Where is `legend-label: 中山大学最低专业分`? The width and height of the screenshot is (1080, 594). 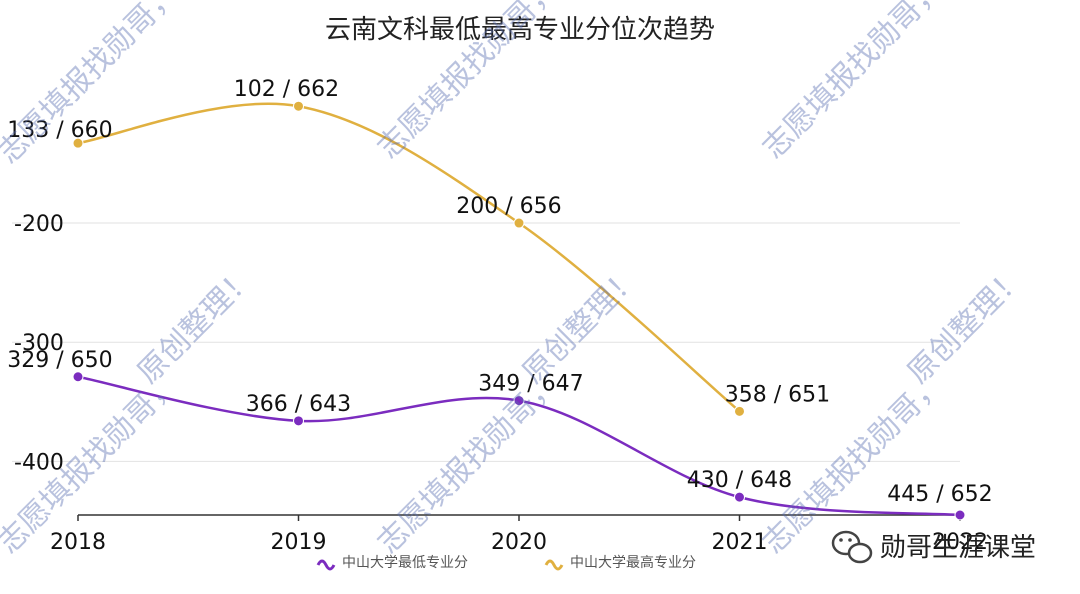 legend-label: 中山大学最低专业分 is located at coordinates (405, 563).